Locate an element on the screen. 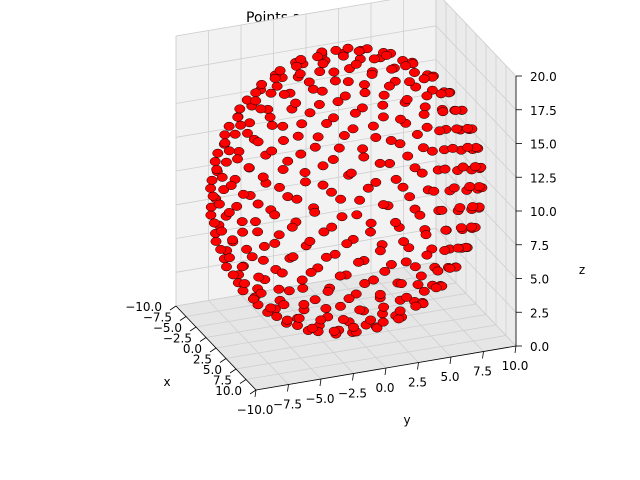 This screenshot has height=480, width=640. x-tick-label: 10.0 is located at coordinates (228, 391).